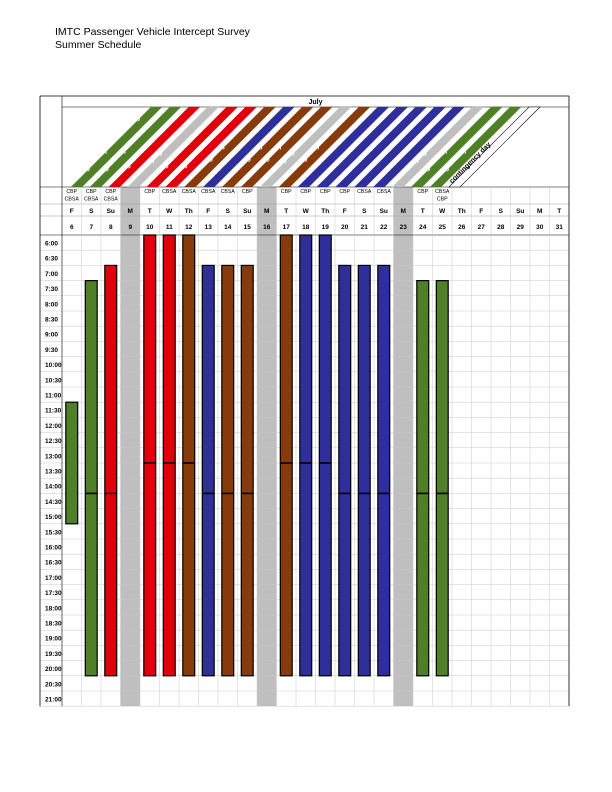 Image resolution: width=612 pixels, height=792 pixels. What do you see at coordinates (53, 578) in the screenshot?
I see `time-label: 17:00` at bounding box center [53, 578].